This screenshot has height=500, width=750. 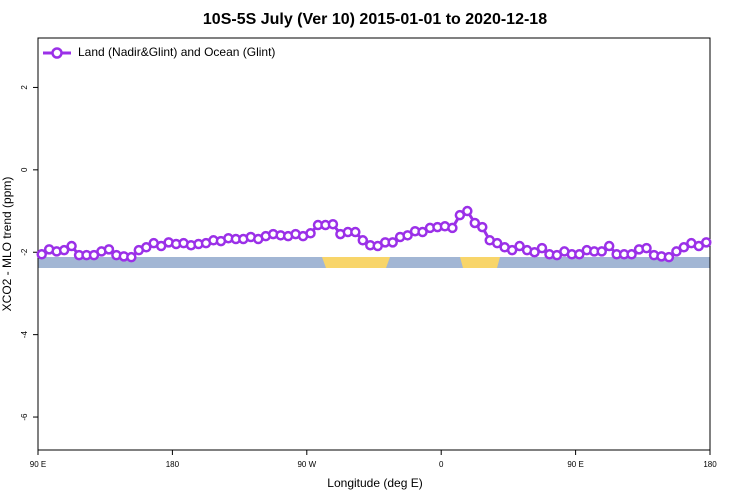 I want to click on y-tick-label: -4, so click(x=24, y=335).